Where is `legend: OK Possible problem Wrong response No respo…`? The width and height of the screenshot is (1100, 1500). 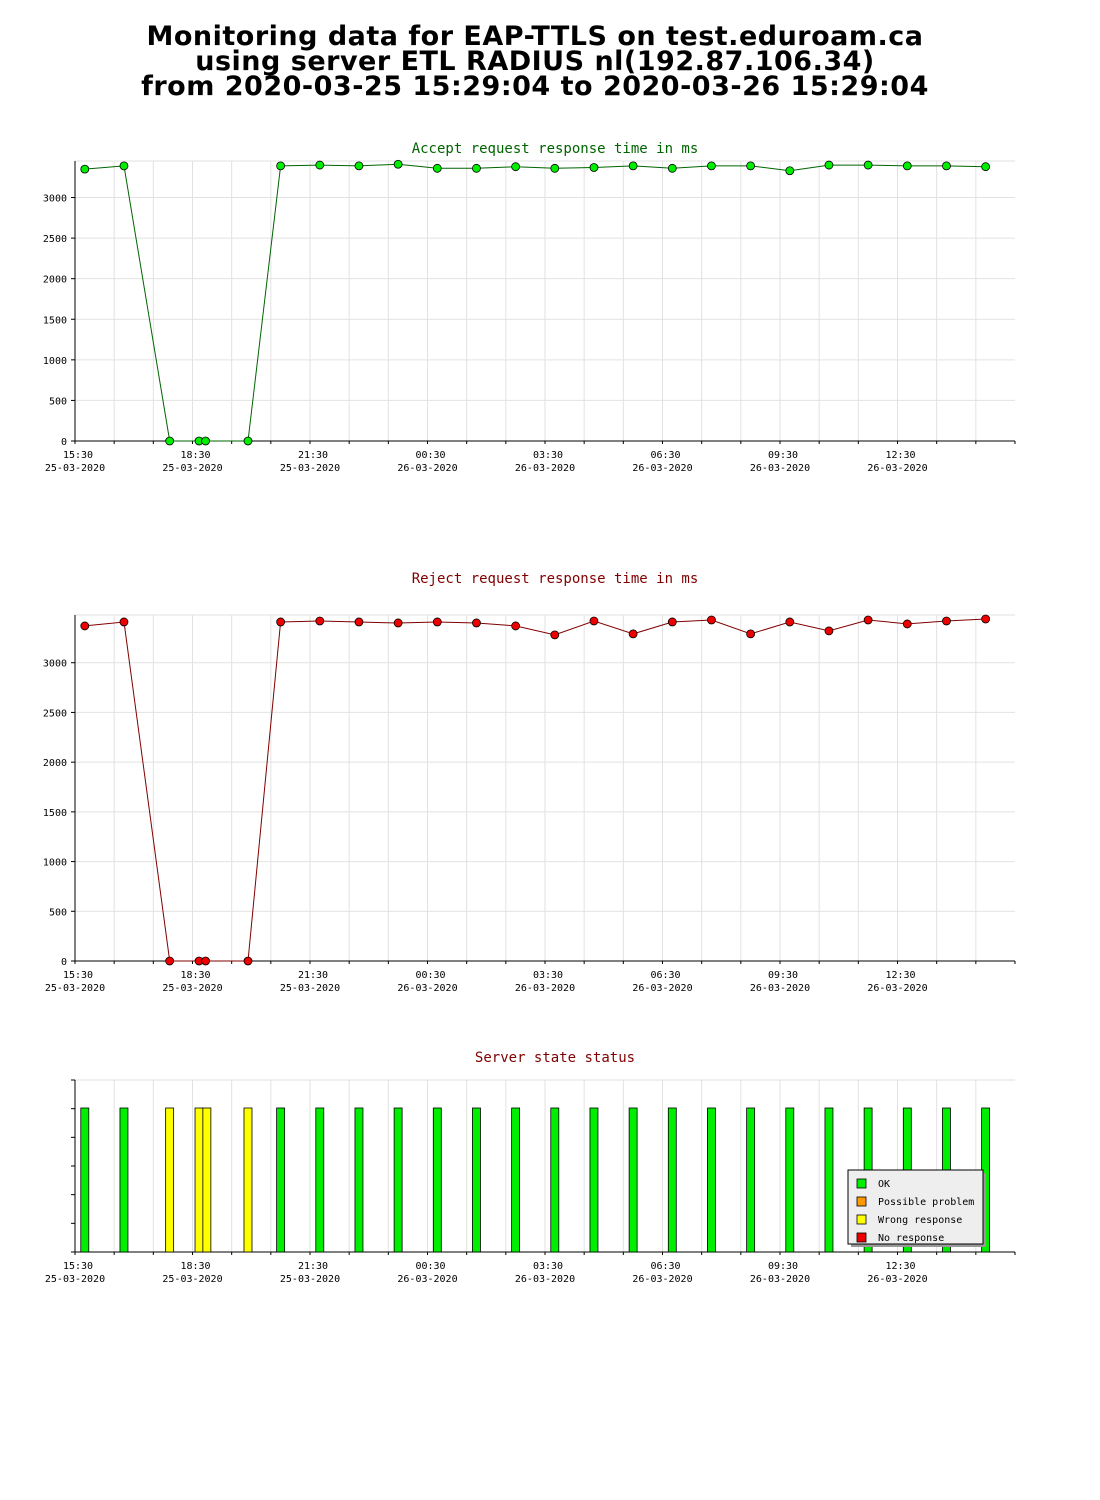
legend: OK Possible problem Wrong response No respo… is located at coordinates (915, 1207).